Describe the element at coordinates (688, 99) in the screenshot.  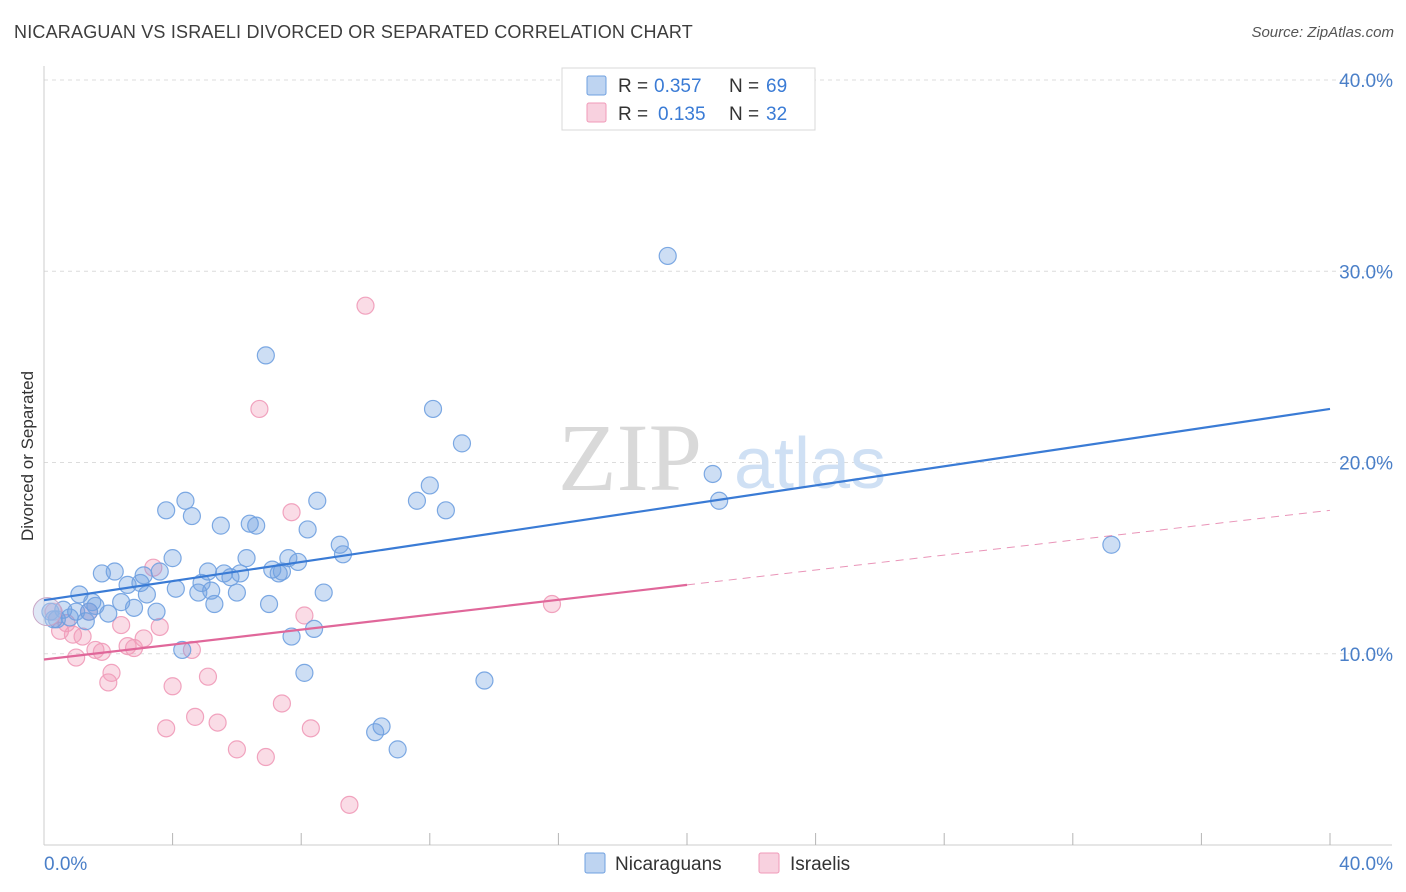
I see `legend-stats-box` at that location.